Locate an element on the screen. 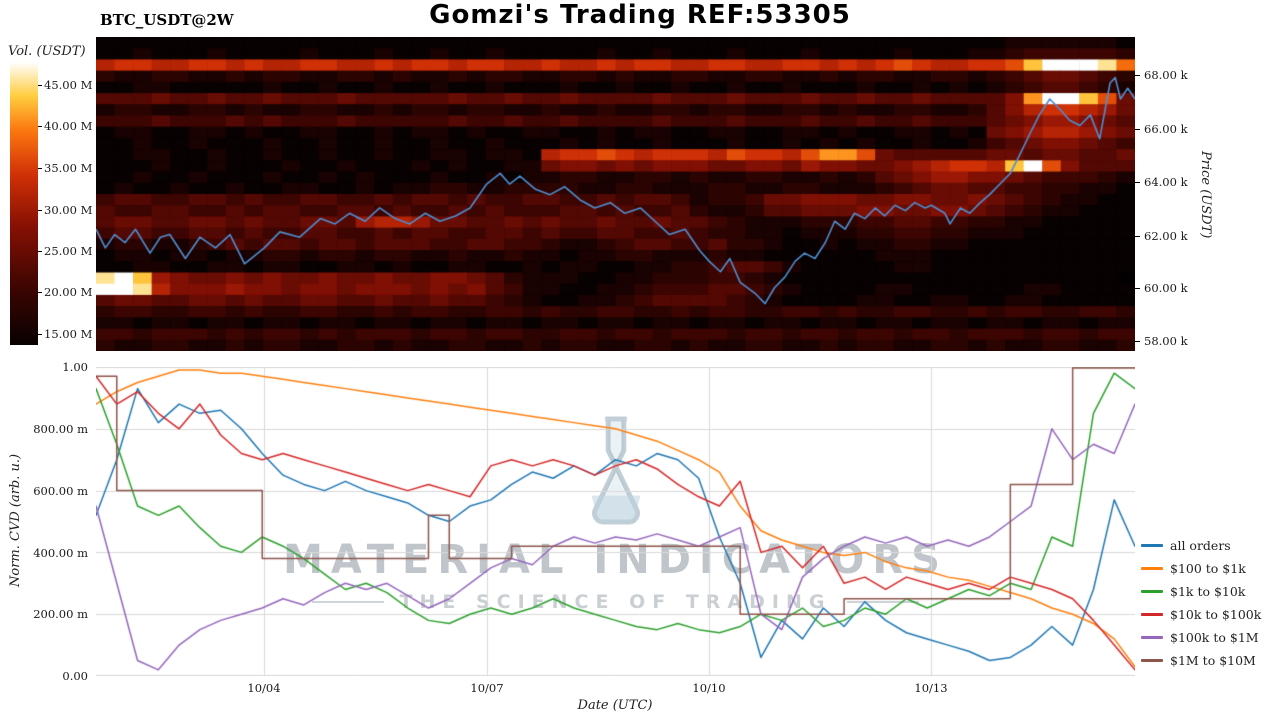 The image size is (1280, 720). colorbar-tick-label: 20.00 M is located at coordinates (65, 292).